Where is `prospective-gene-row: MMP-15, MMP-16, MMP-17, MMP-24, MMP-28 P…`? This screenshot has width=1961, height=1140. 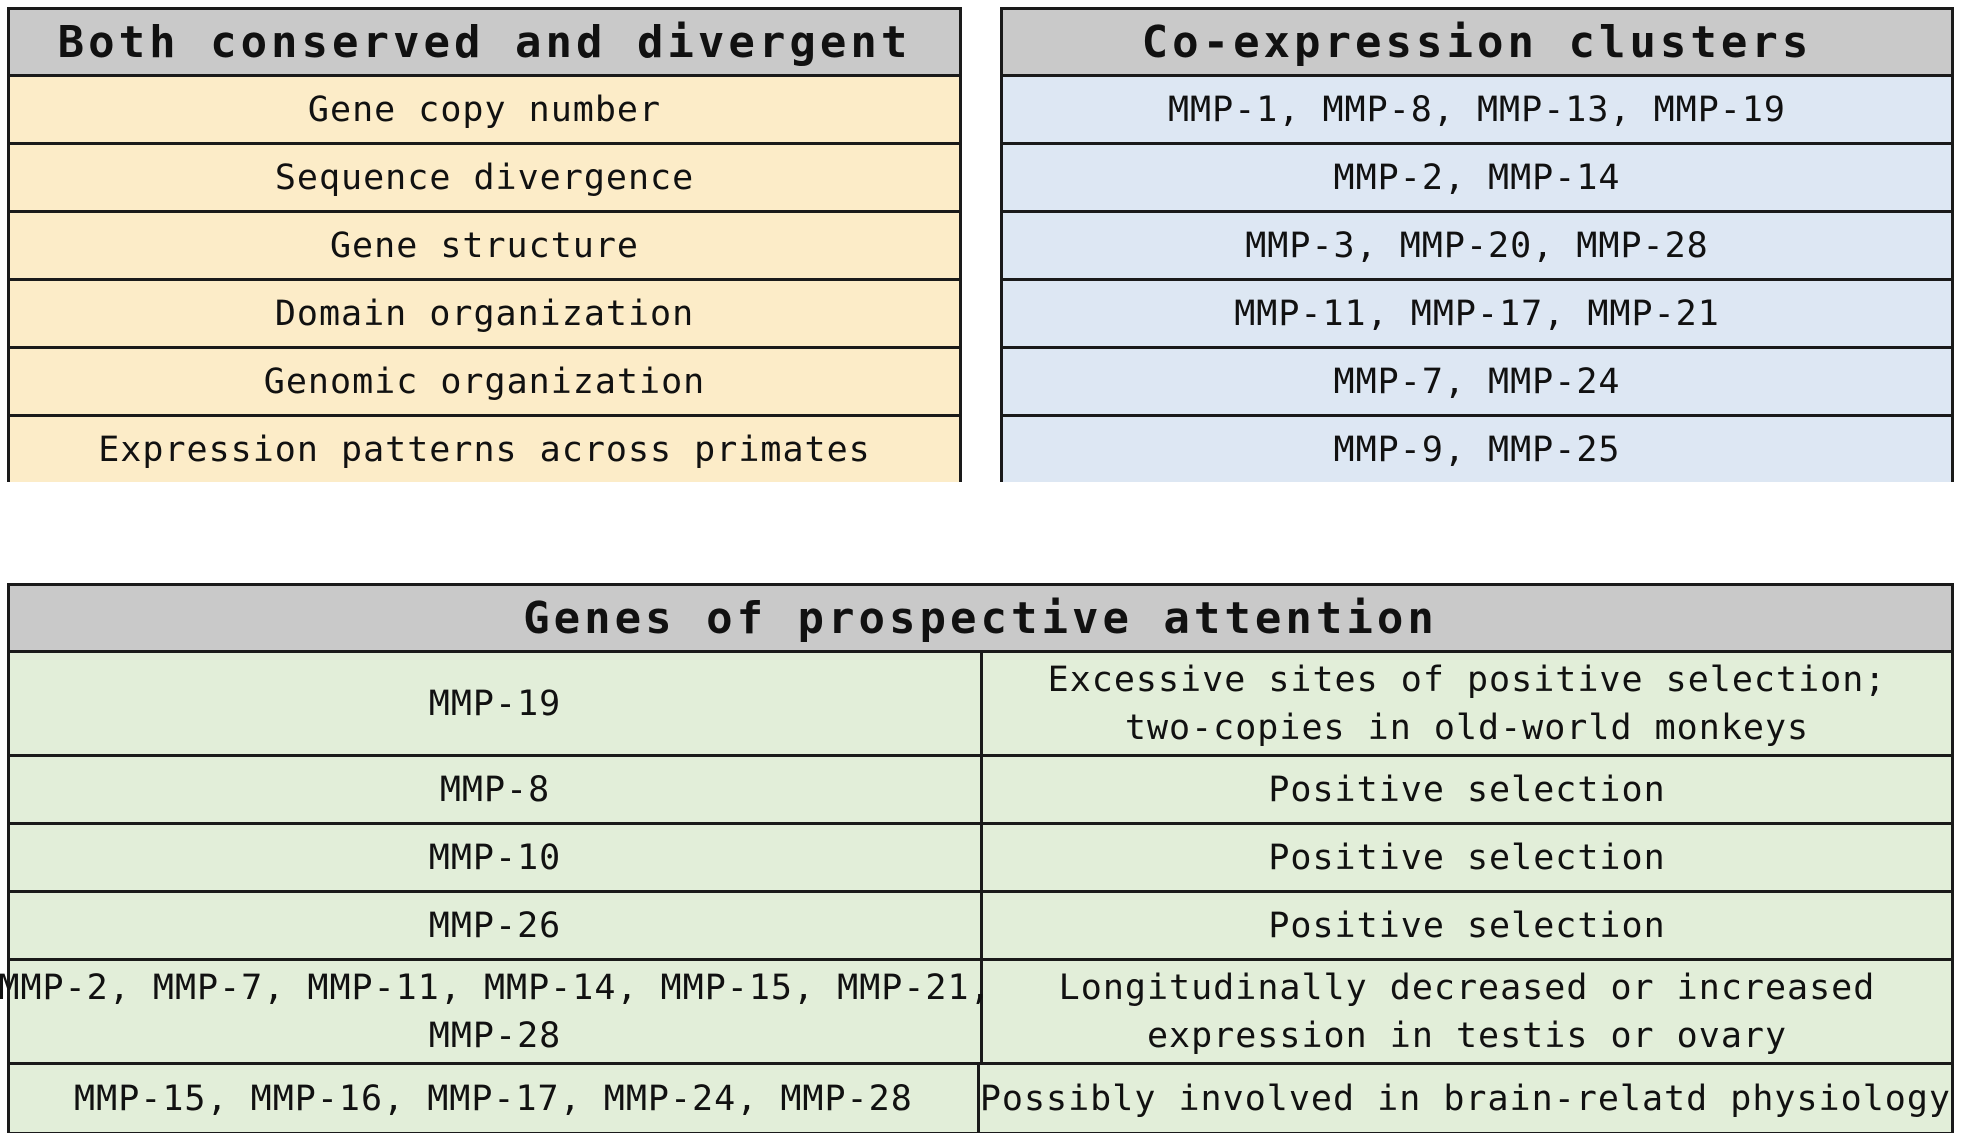
prospective-gene-row: MMP-15, MMP-16, MMP-17, MMP-24, MMP-28 P… is located at coordinates (980, 1098).